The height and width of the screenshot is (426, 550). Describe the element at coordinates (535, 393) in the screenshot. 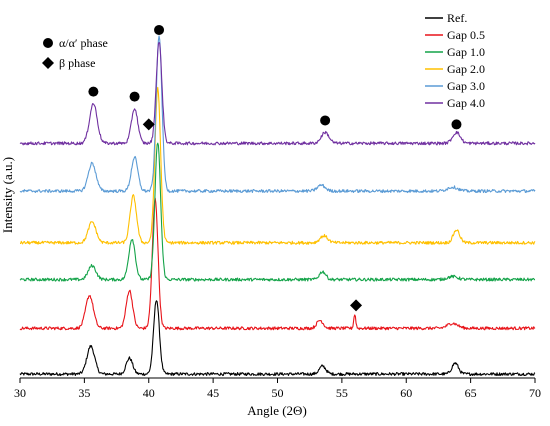

I see `x-tick-label: 70` at that location.